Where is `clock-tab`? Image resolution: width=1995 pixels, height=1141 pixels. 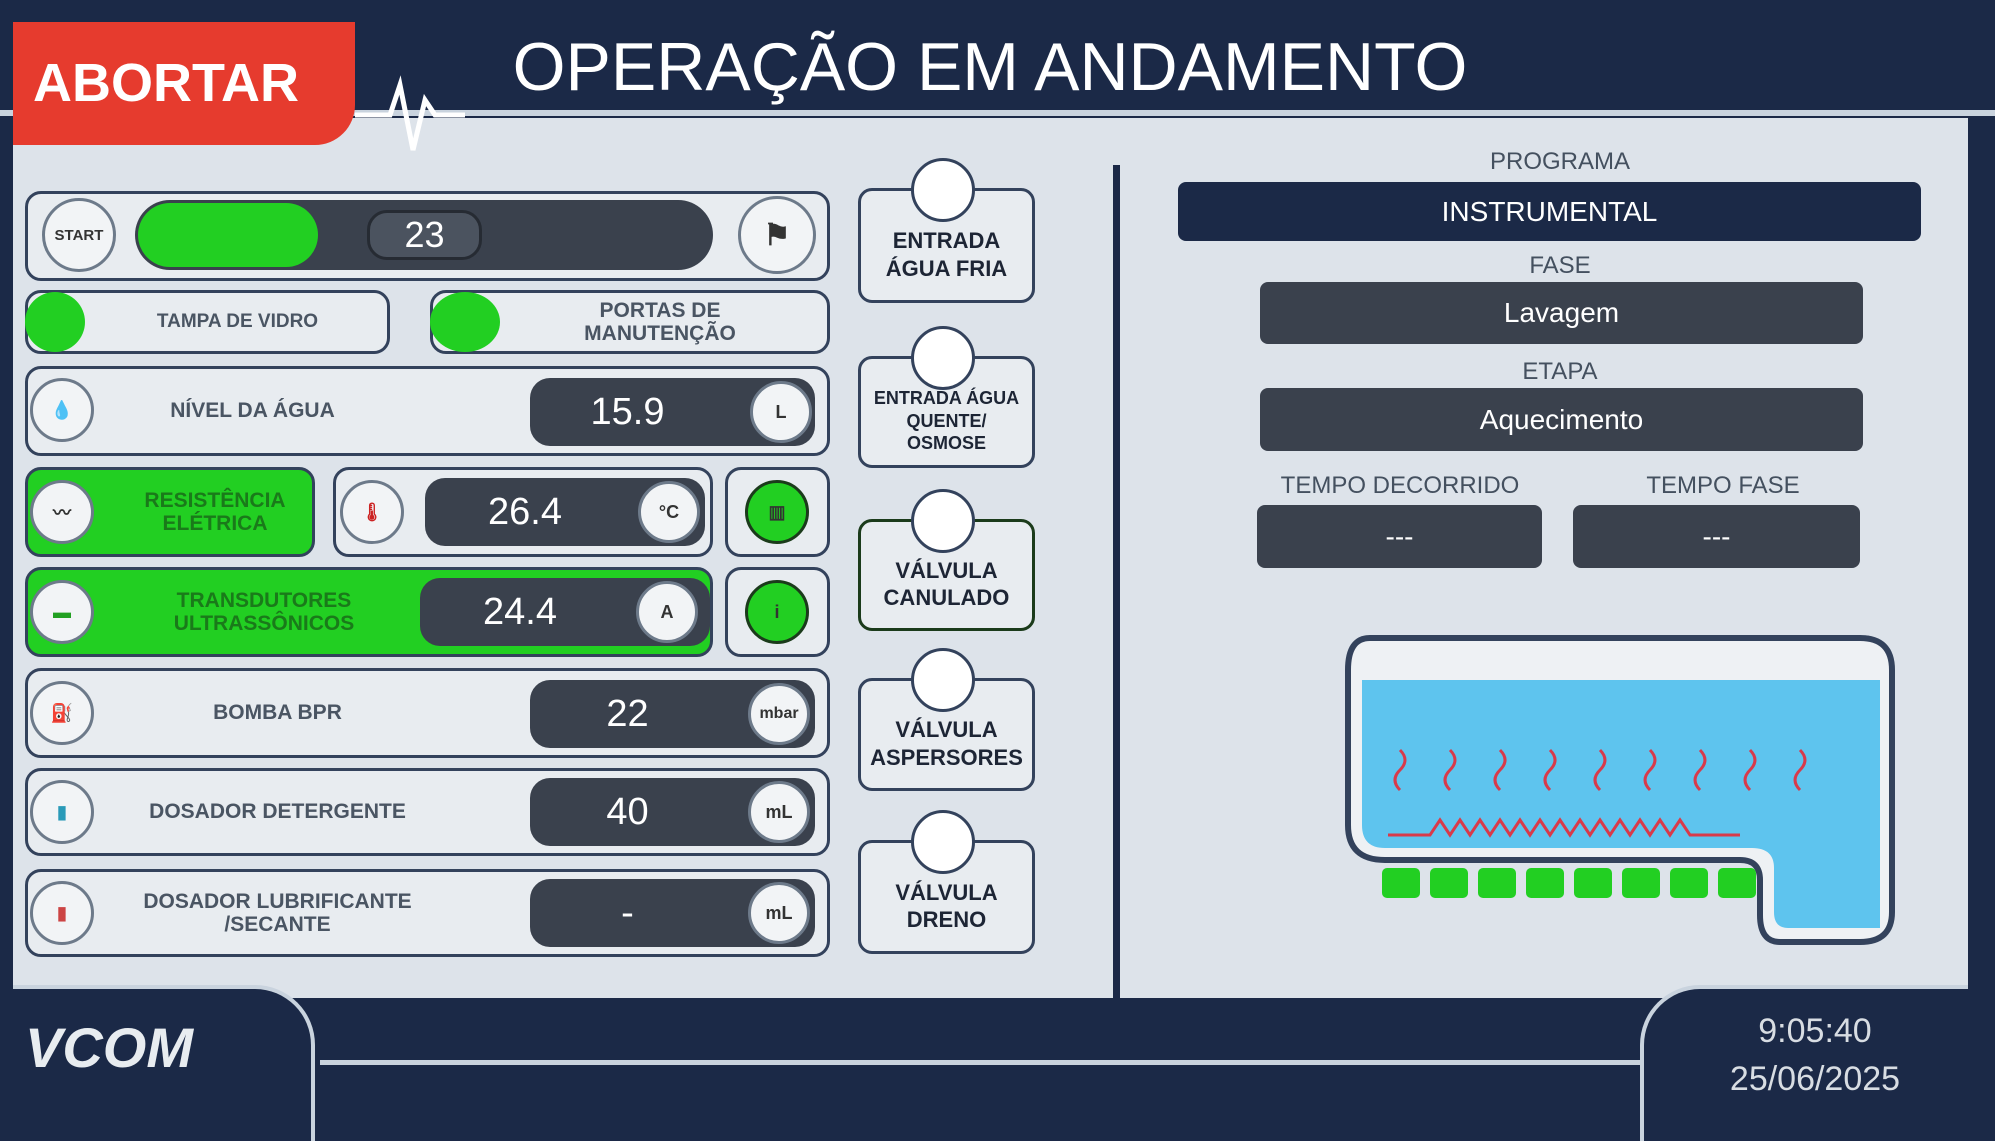
clock-tab is located at coordinates (1804, 1063).